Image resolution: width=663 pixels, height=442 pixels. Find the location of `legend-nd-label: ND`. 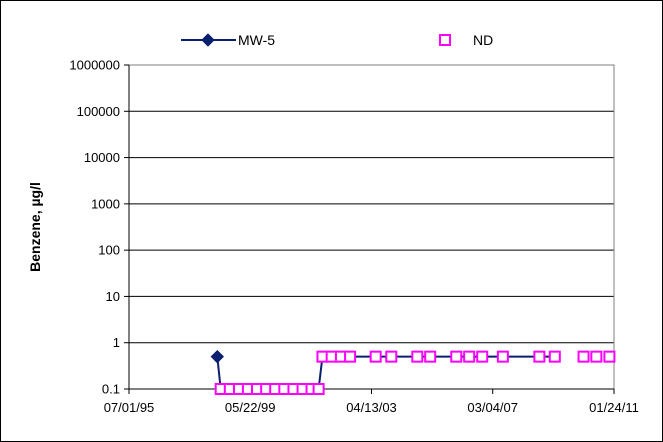

legend-nd-label: ND is located at coordinates (483, 40).